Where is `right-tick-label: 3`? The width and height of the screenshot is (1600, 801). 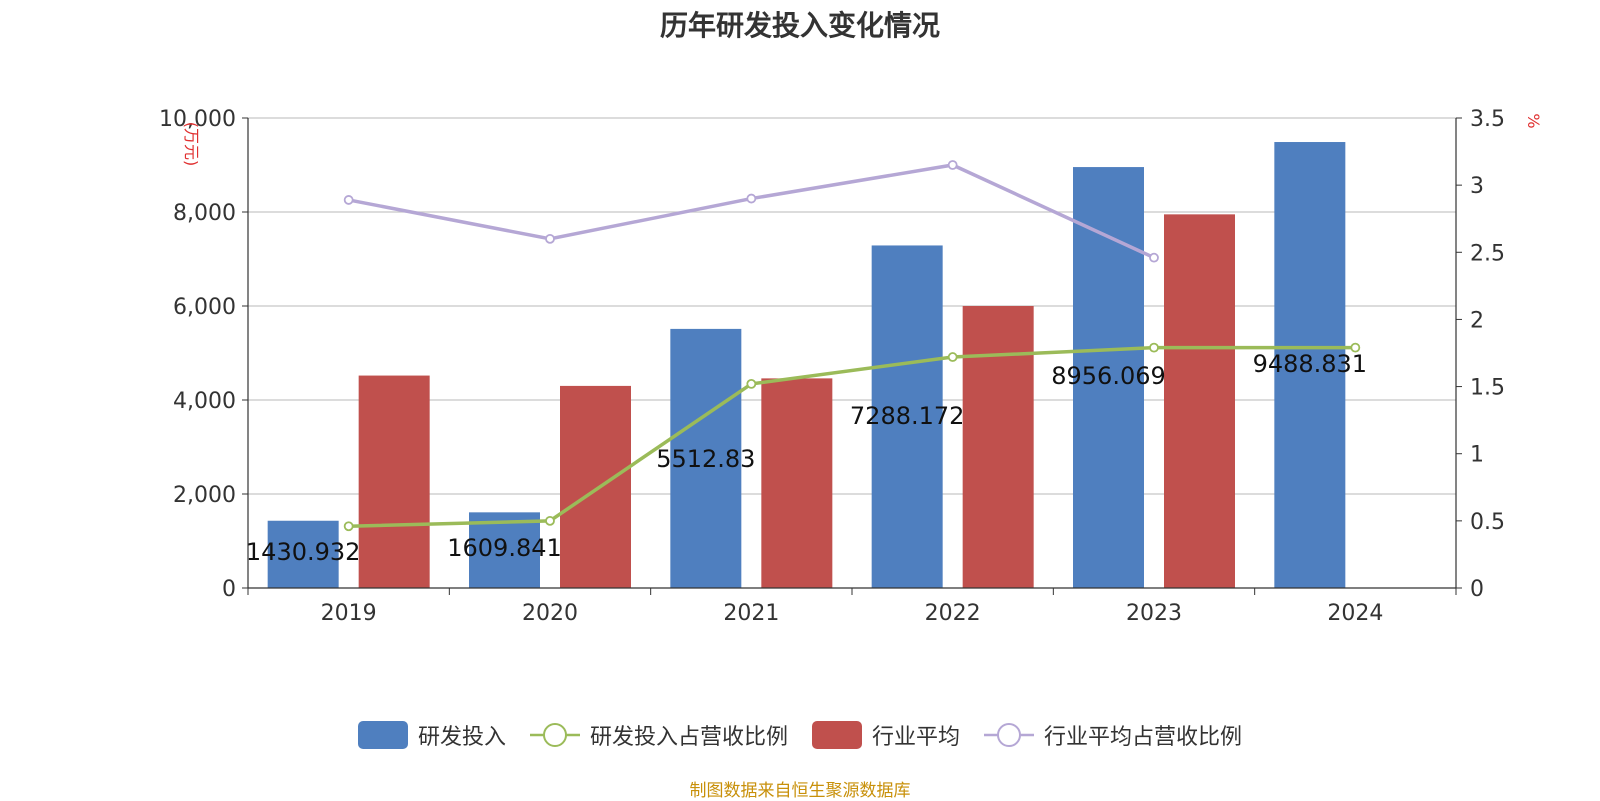 right-tick-label: 3 is located at coordinates (1477, 186).